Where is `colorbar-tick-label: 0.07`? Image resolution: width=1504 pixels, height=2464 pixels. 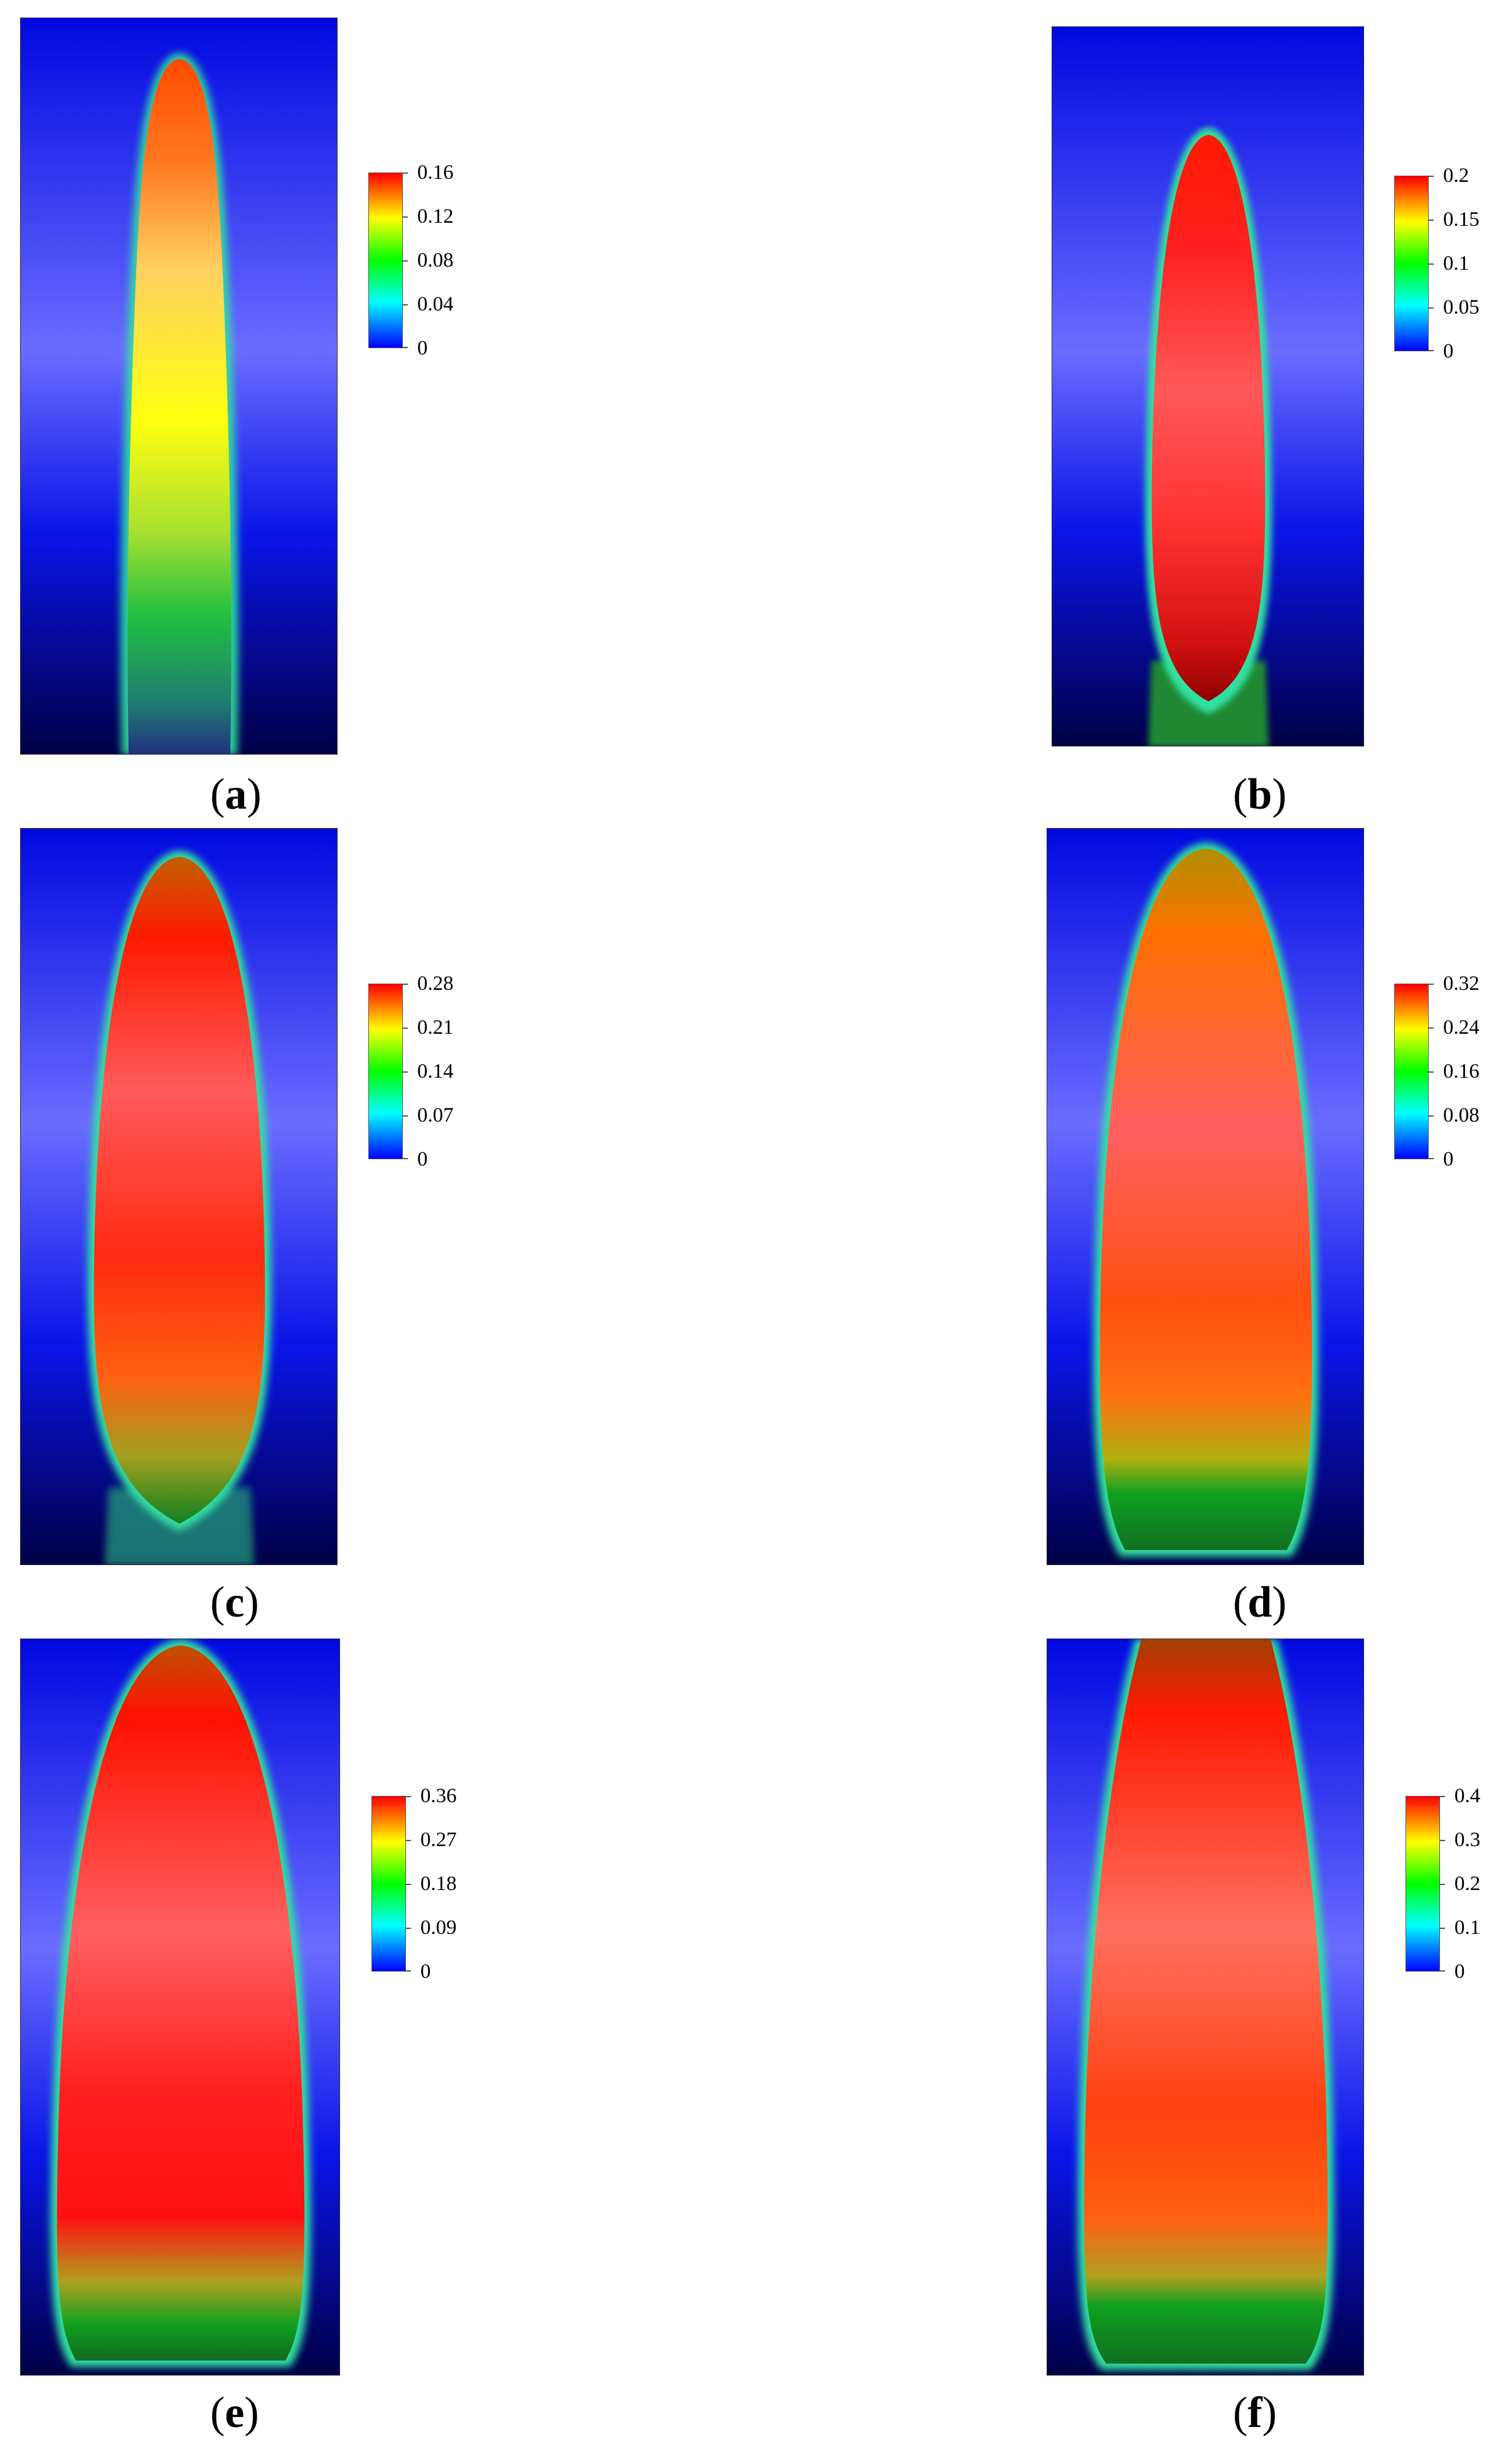
colorbar-tick-label: 0.07 is located at coordinates (435, 1115).